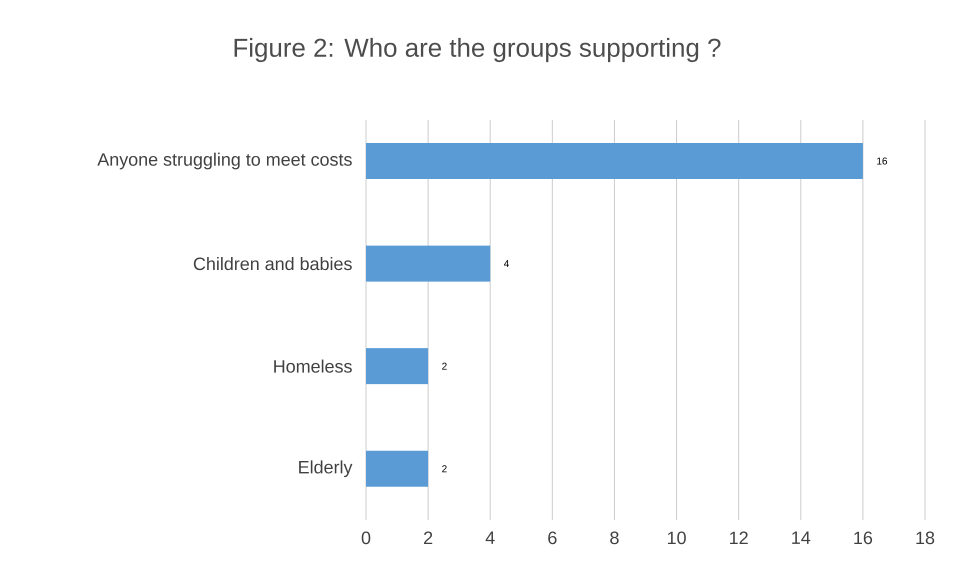 The height and width of the screenshot is (577, 955). I want to click on y-tick-label: Children and babies, so click(273, 263).